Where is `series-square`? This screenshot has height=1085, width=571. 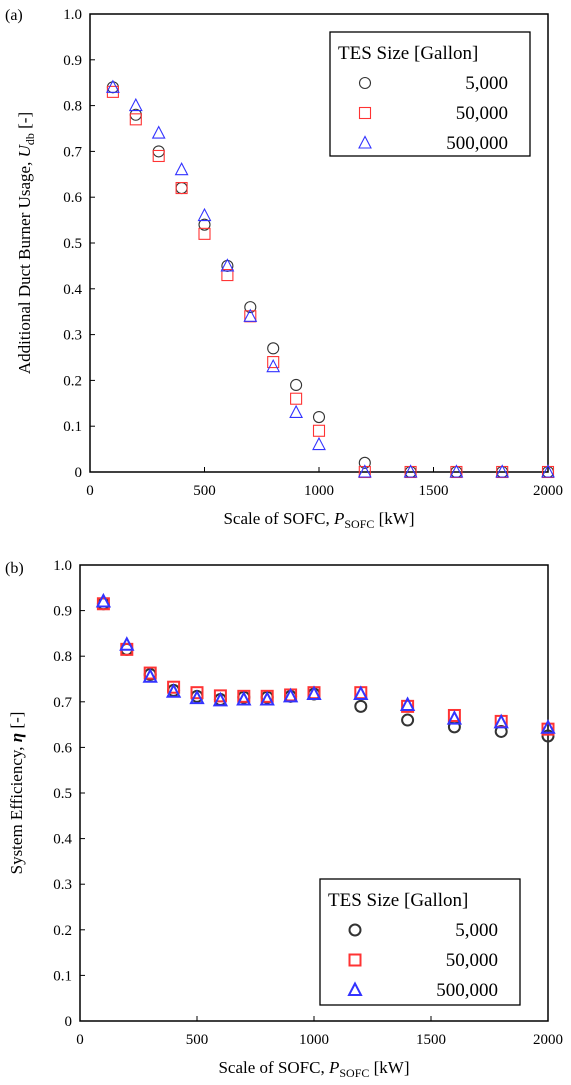
series-square is located at coordinates (325, 666).